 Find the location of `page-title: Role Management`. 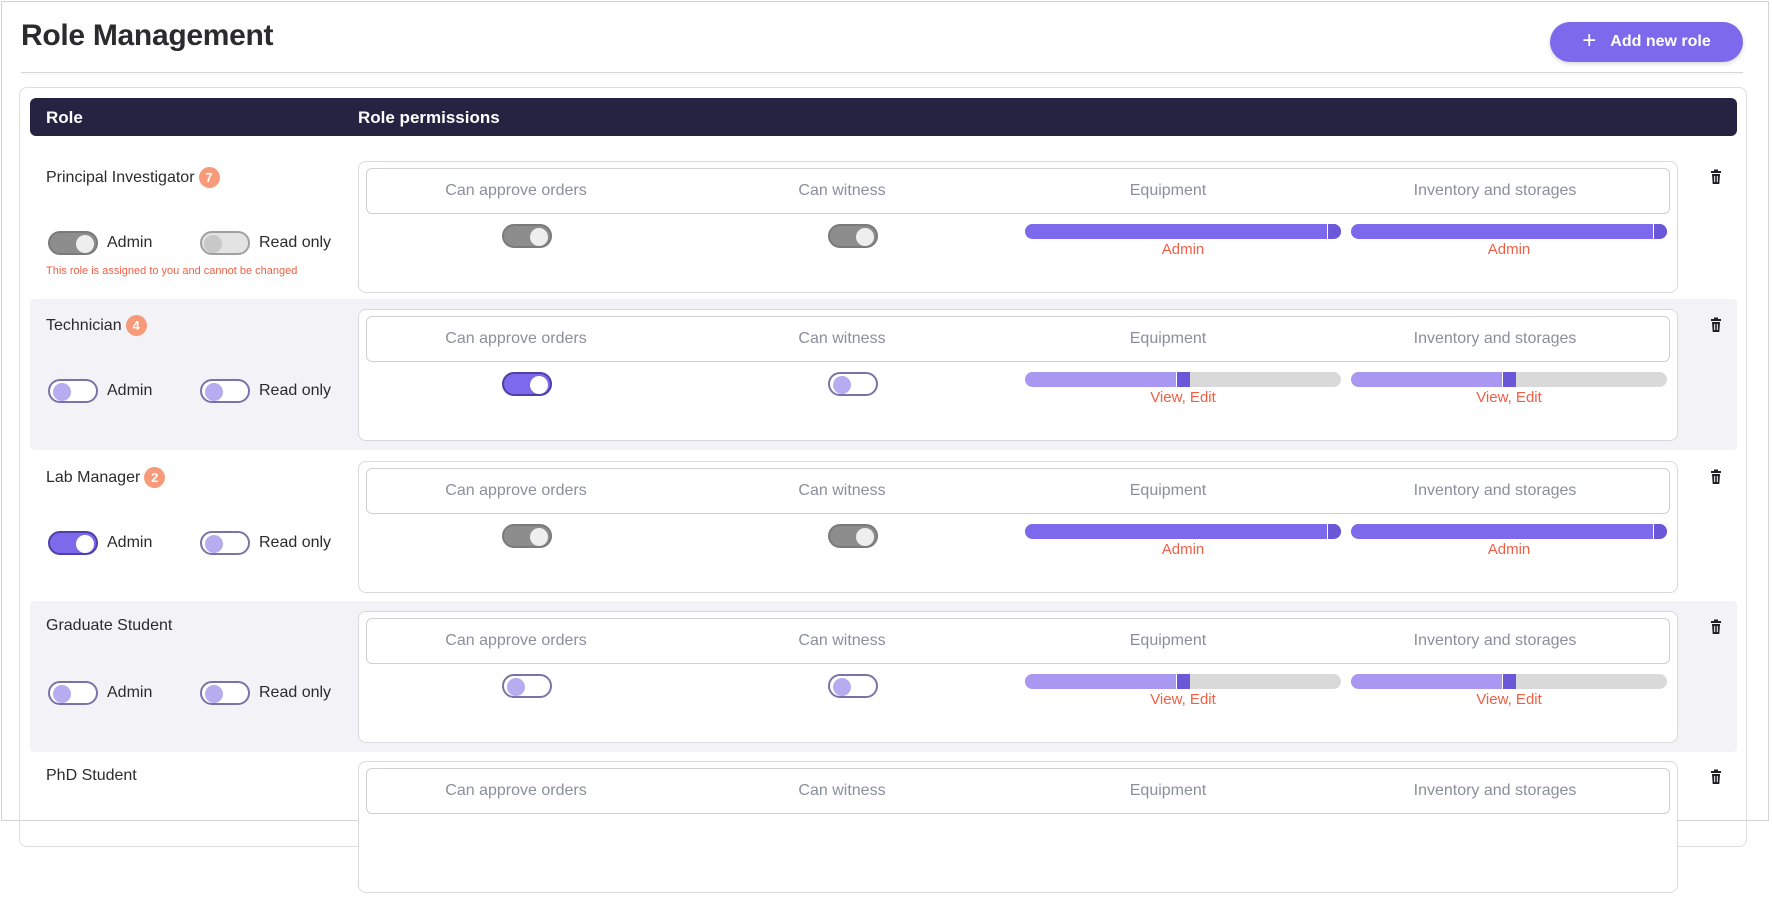

page-title: Role Management is located at coordinates (147, 35).